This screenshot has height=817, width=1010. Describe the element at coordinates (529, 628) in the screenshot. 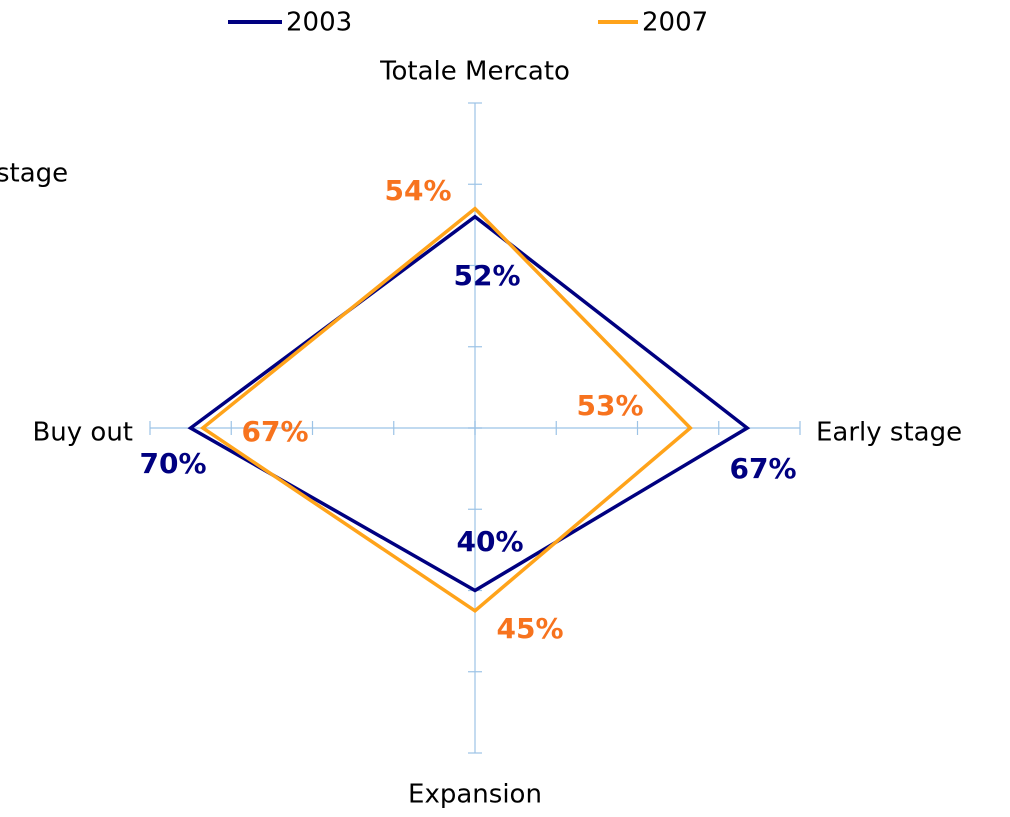

I see `data-label: 45%` at that location.